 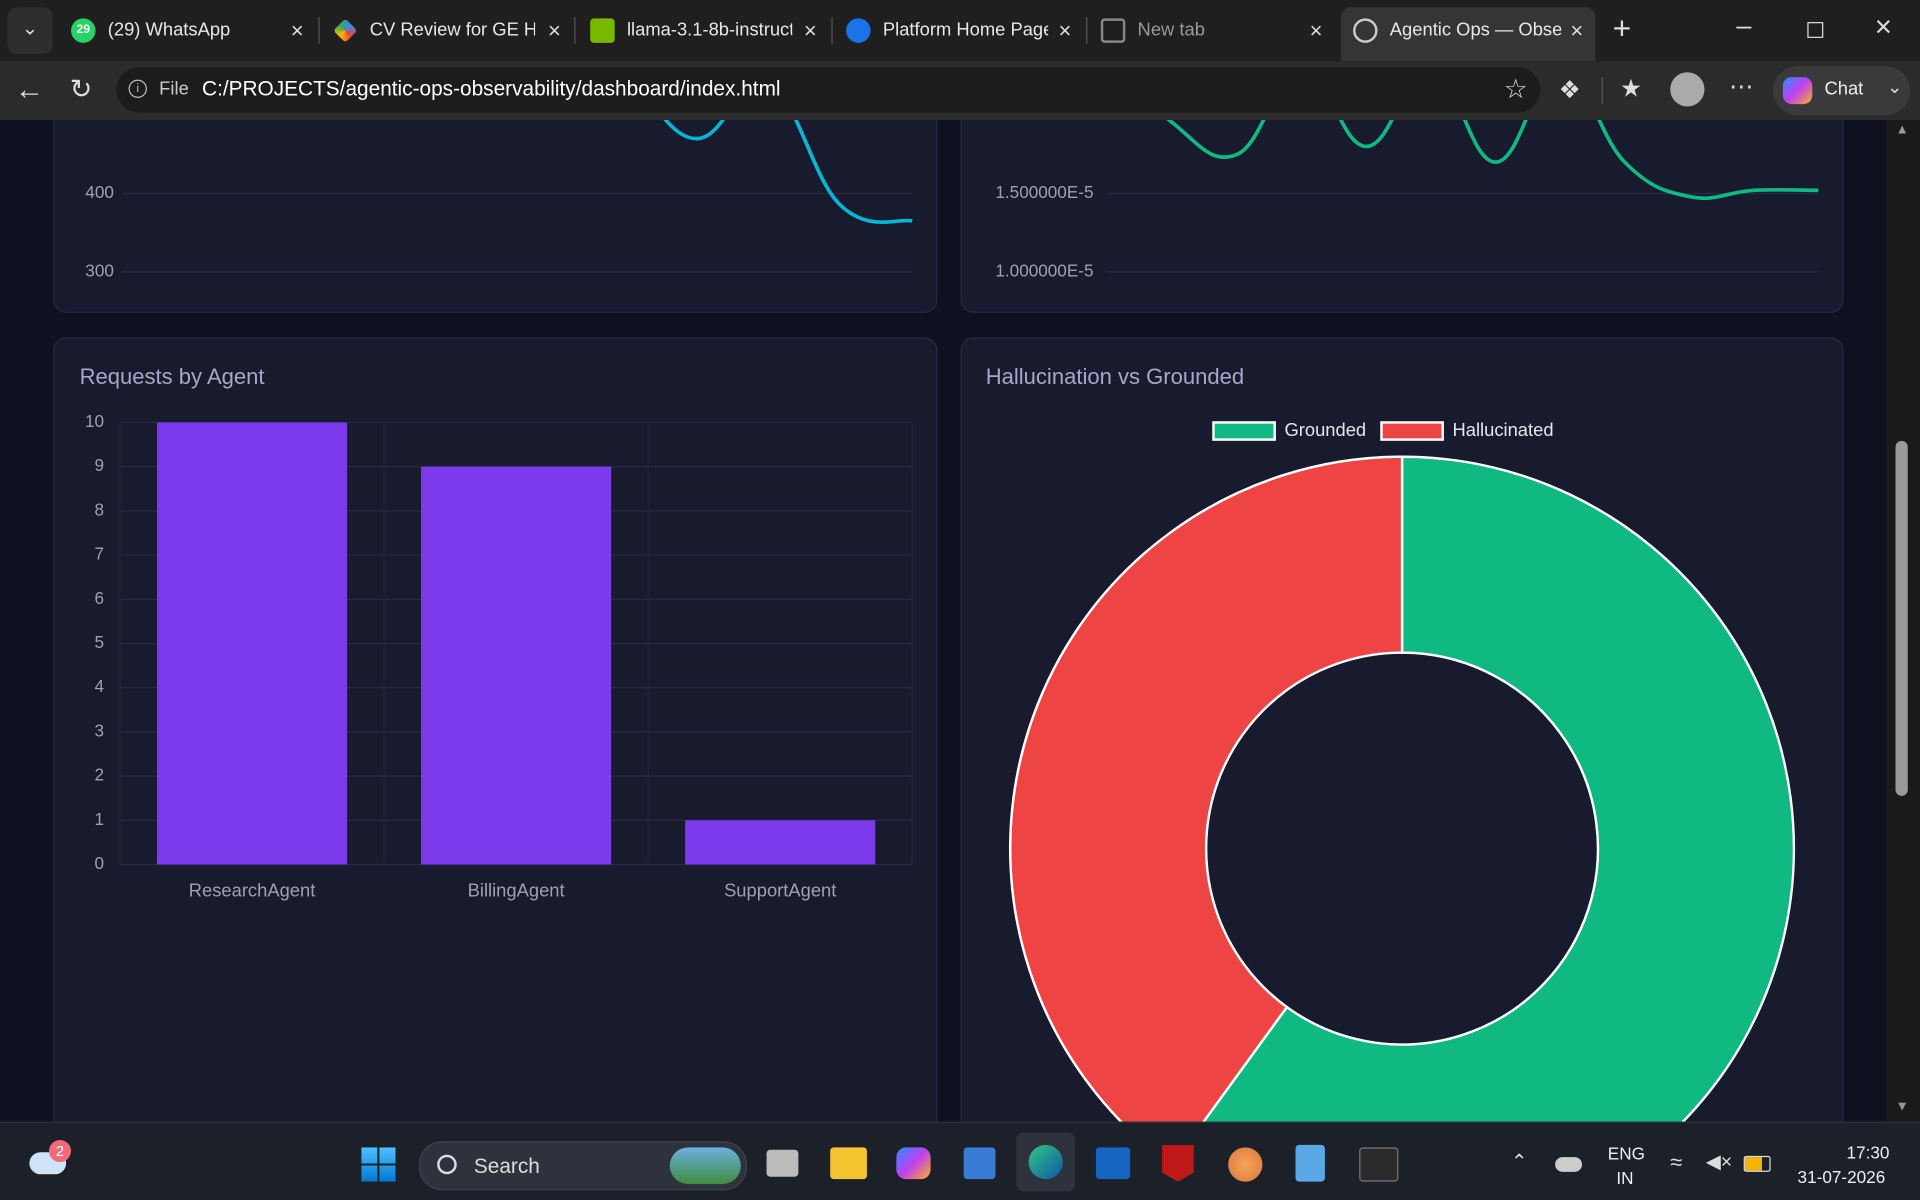 I want to click on y-tick-label: 3, so click(x=100, y=730).